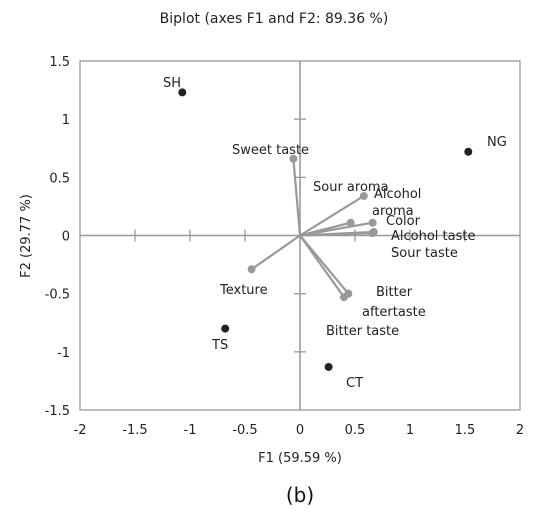 The width and height of the screenshot is (539, 512). I want to click on x-tick-label: -1, so click(190, 430).